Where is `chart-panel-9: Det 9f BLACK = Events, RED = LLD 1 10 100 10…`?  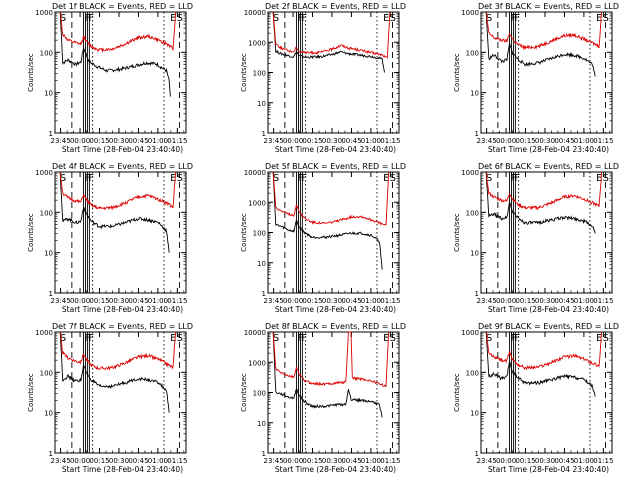
chart-panel-9: Det 9f BLACK = Events, RED = LLD 1 10 100 10… is located at coordinates (536, 398).